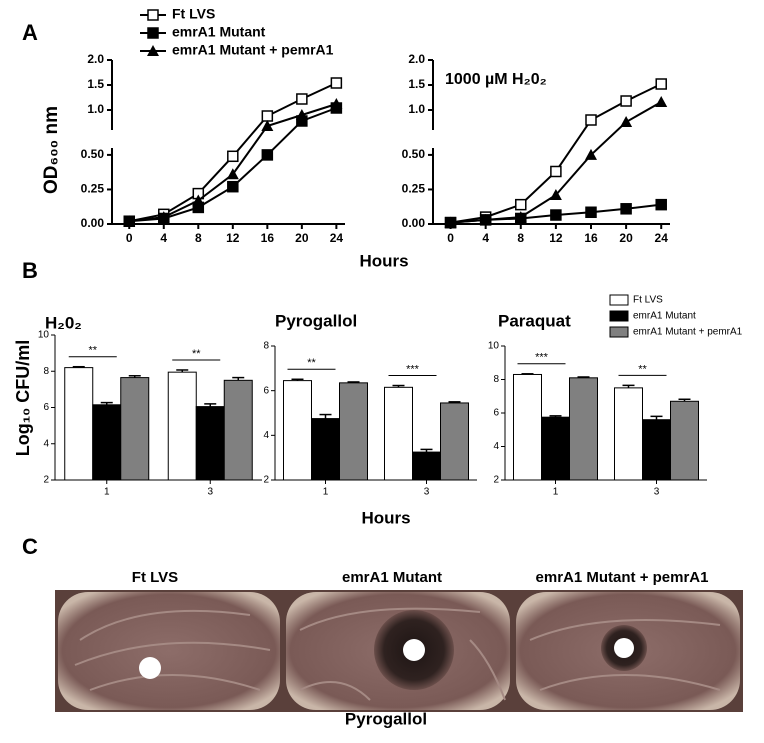  I want to click on panel-label: B, so click(30, 270).